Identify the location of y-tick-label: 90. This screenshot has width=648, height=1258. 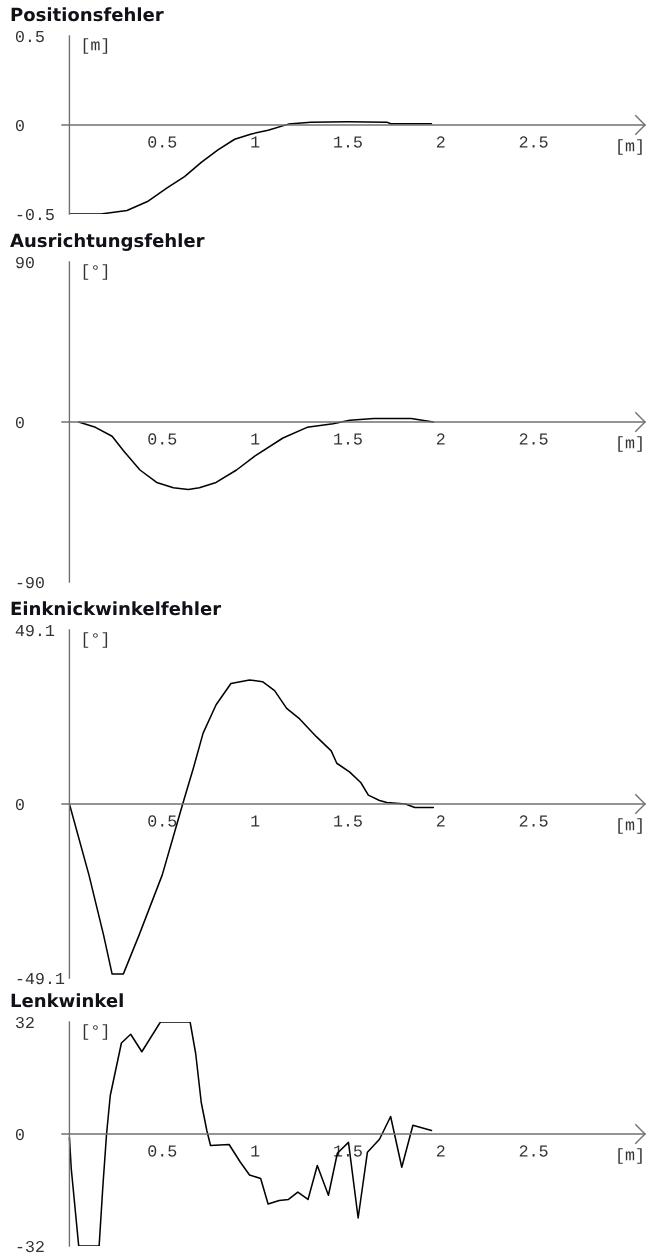
(25, 262).